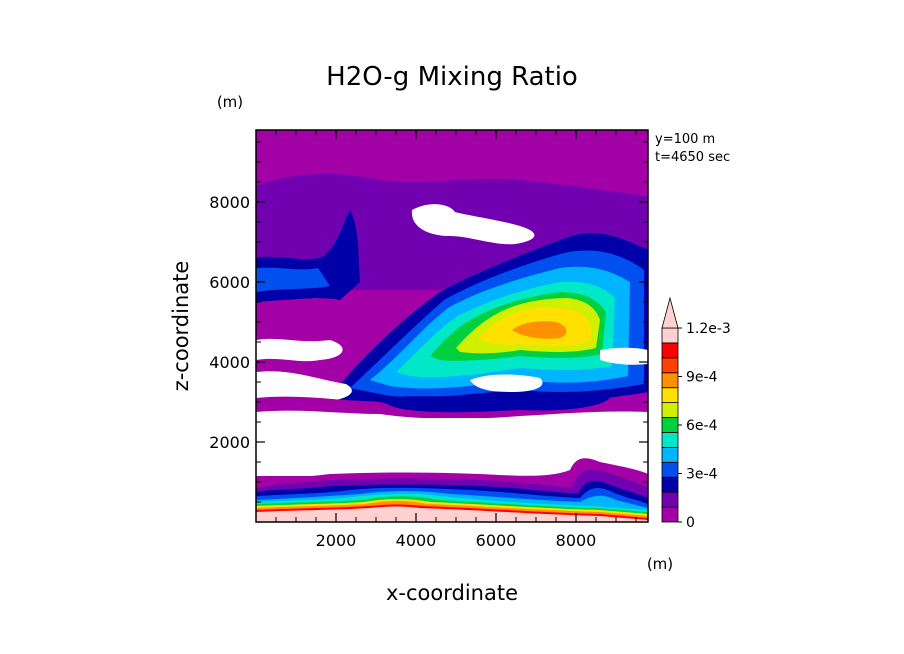 The image size is (904, 654). Describe the element at coordinates (336, 540) in the screenshot. I see `x-tick-label: 2000` at that location.